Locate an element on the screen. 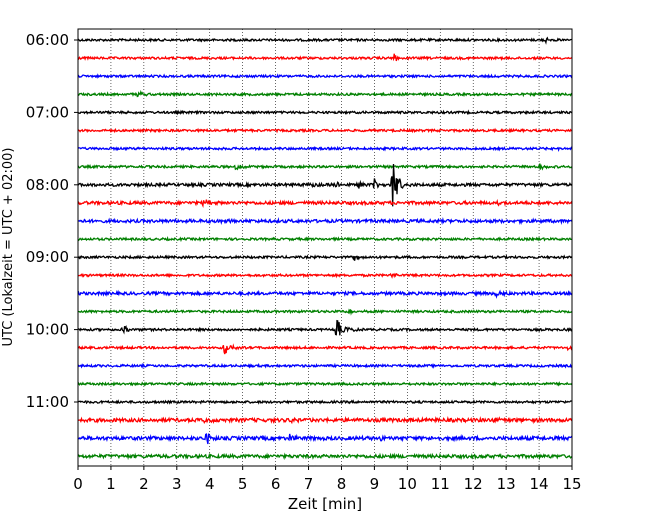  x-tick-label: 13 is located at coordinates (506, 484).